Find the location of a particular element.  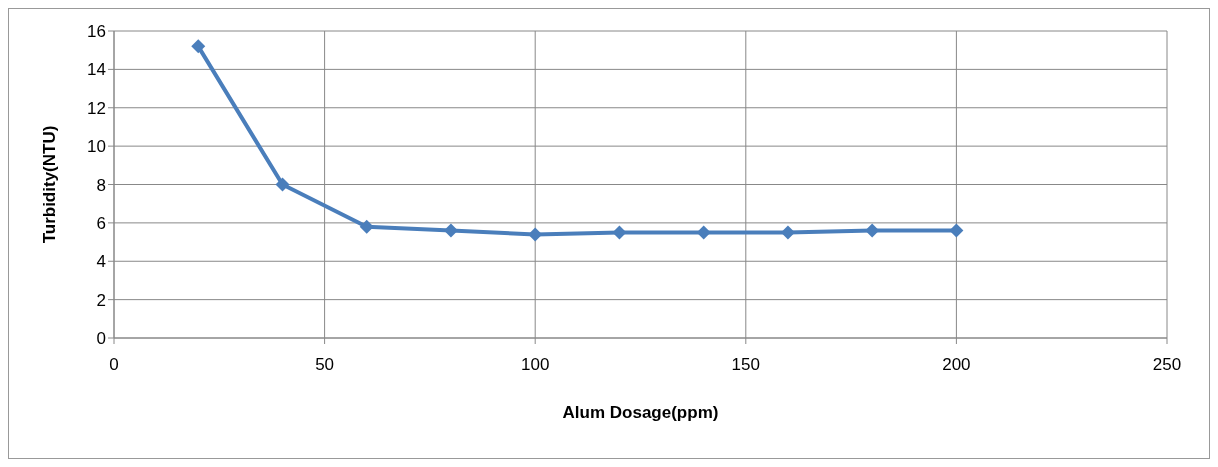

y-tick-label: 2 is located at coordinates (101, 300).